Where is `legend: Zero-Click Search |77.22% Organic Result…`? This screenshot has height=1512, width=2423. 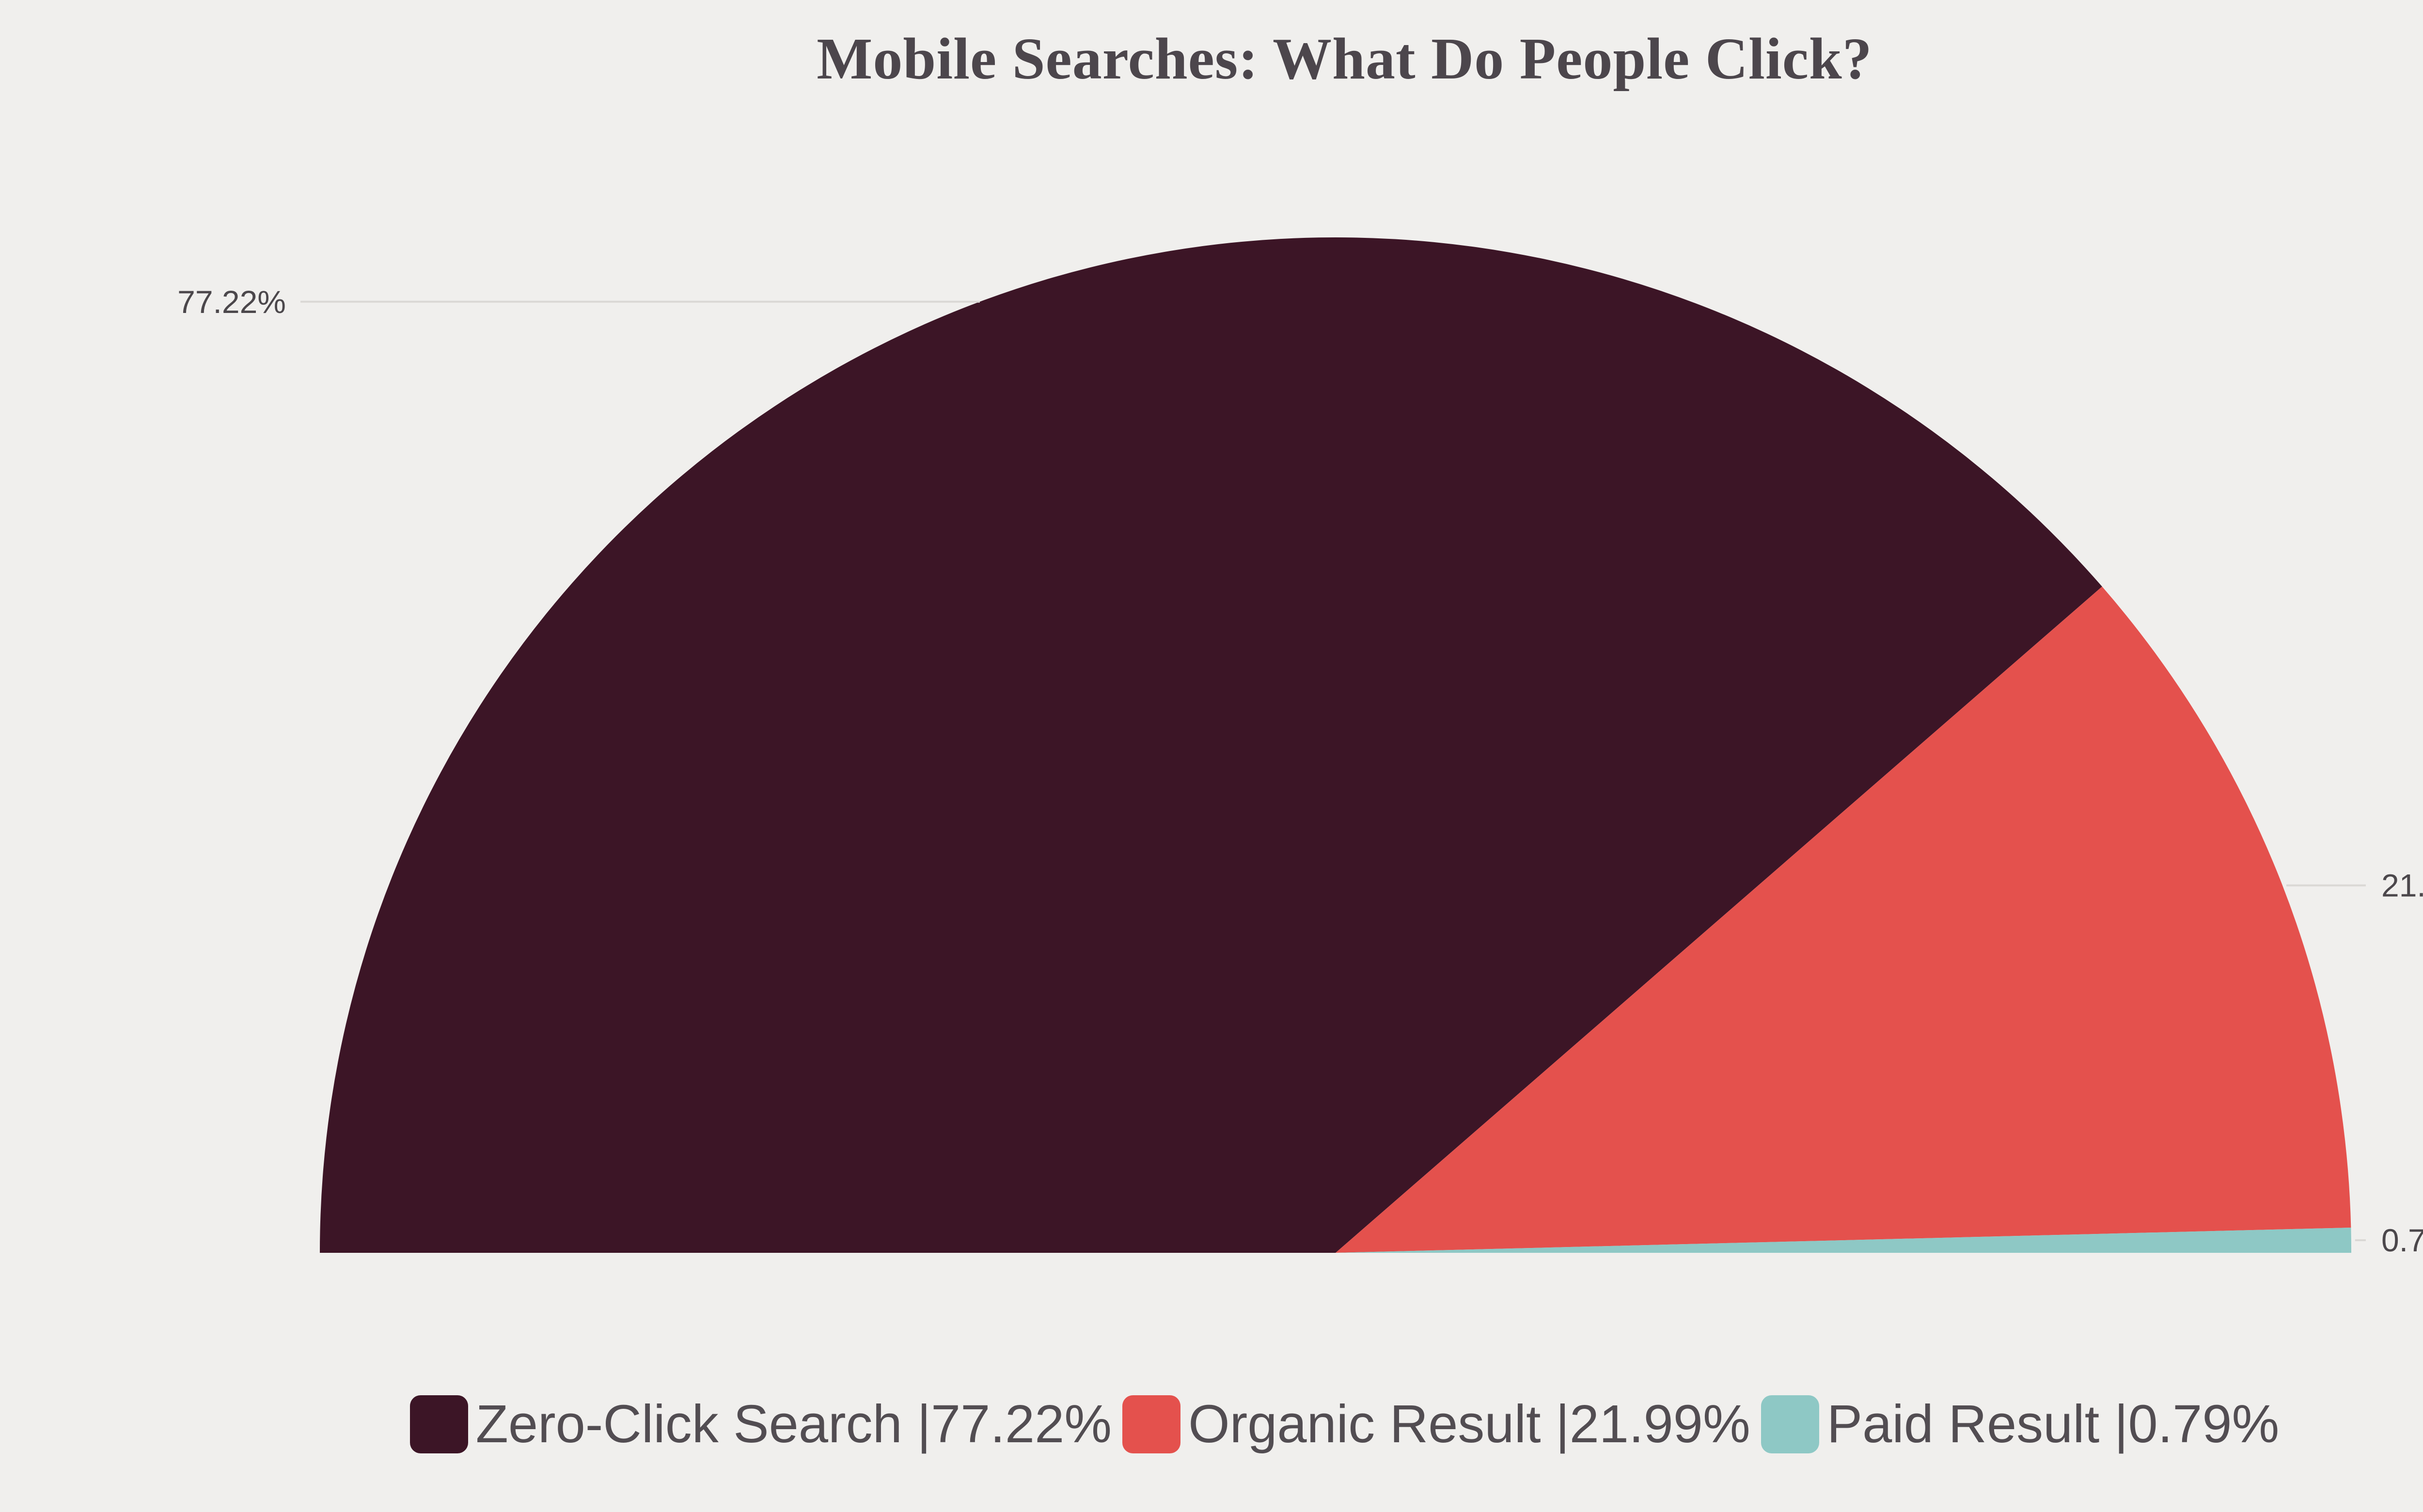 legend: Zero-Click Search |77.22% Organic Result… is located at coordinates (1211, 1424).